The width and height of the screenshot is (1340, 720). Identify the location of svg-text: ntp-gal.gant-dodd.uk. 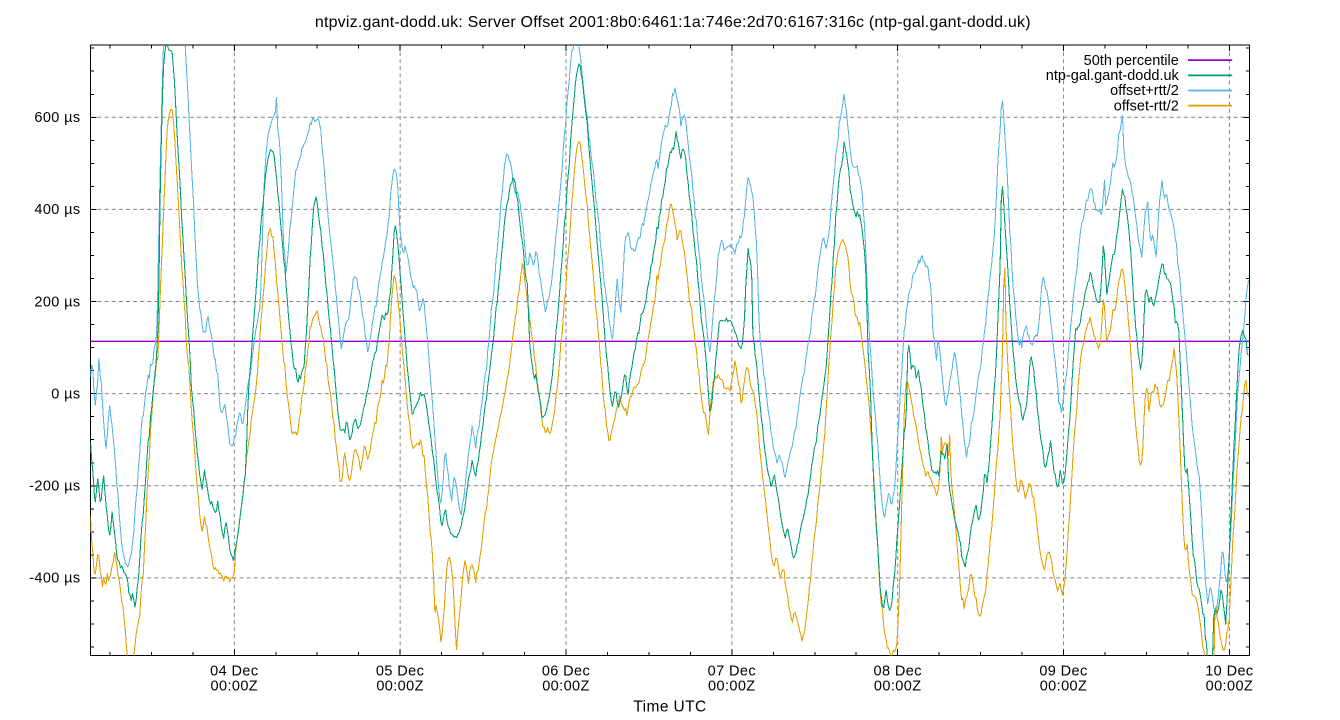
(1113, 76).